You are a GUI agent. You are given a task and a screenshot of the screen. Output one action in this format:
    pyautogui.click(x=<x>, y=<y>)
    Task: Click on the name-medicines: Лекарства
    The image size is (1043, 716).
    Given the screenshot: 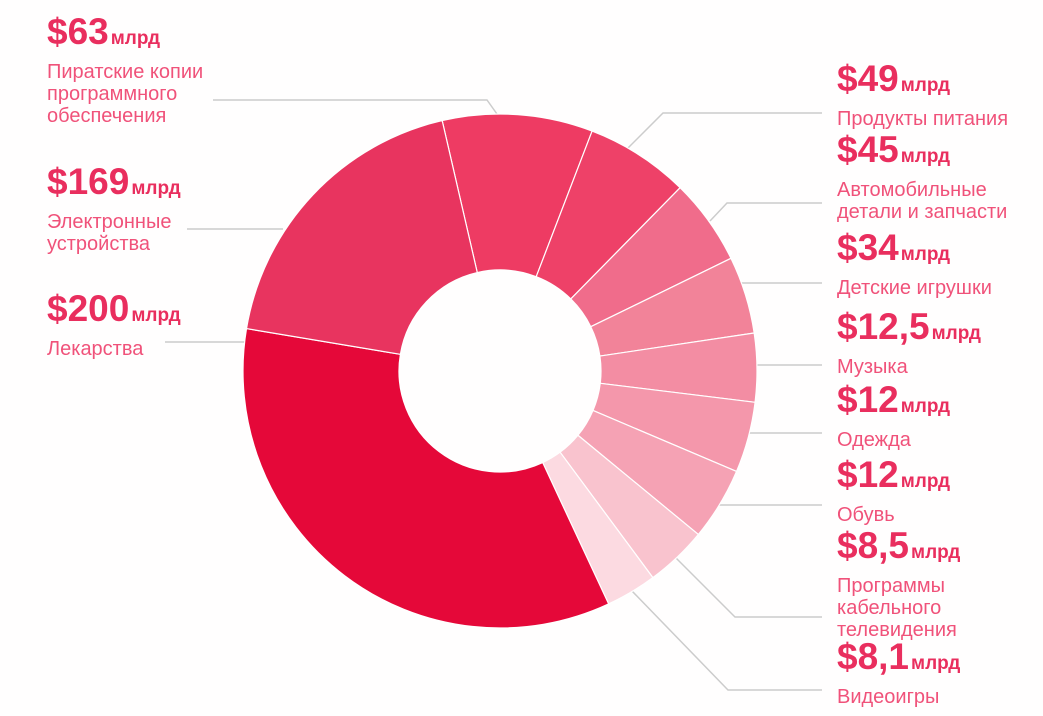 What is the action you would take?
    pyautogui.click(x=95, y=349)
    